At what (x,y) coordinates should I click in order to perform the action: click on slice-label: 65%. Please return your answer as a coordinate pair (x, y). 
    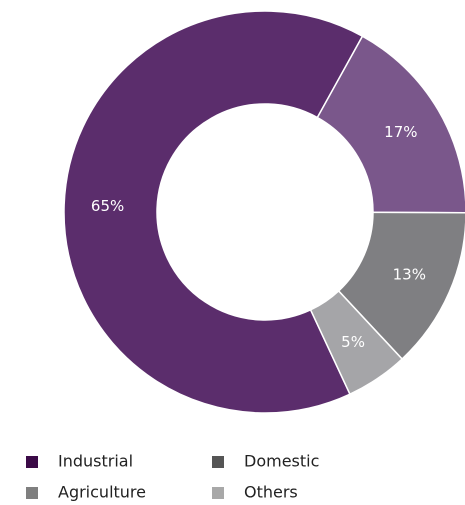
    Looking at the image, I should click on (107, 206).